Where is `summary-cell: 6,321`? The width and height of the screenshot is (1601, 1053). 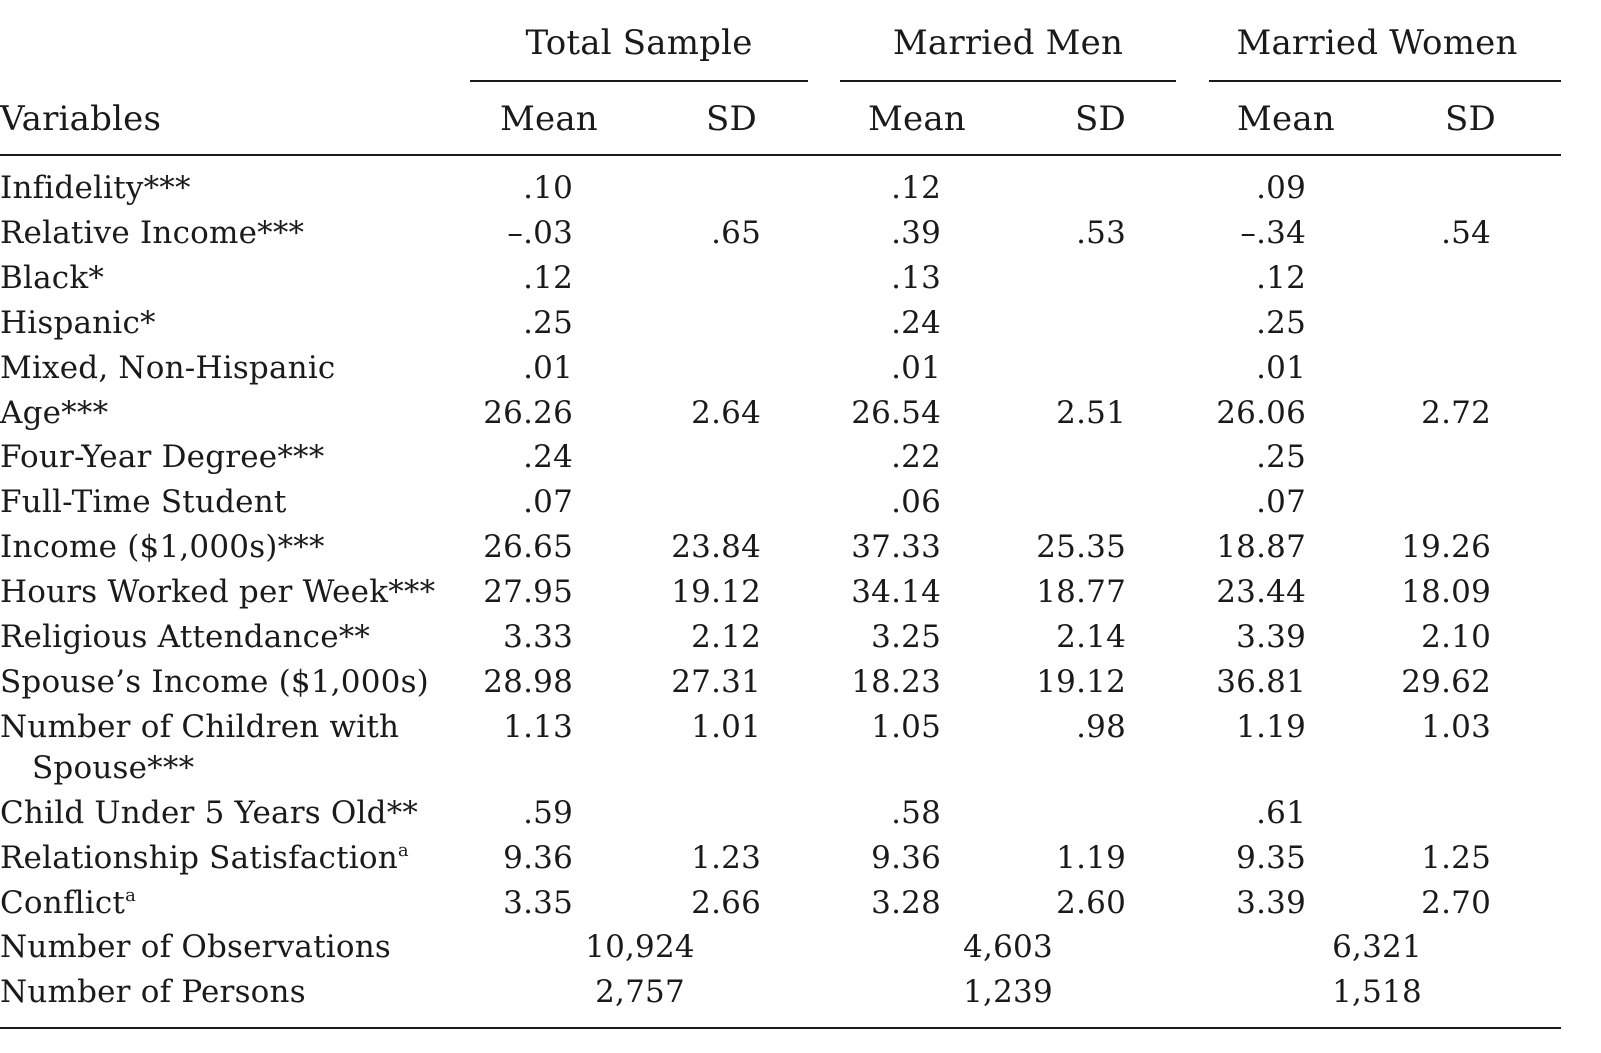 summary-cell: 6,321 is located at coordinates (1377, 947).